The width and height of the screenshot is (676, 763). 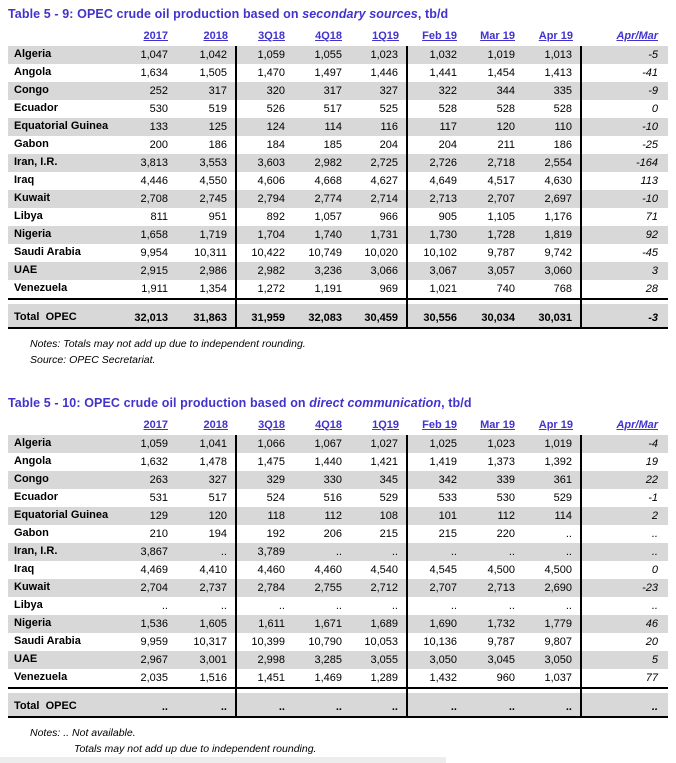 I want to click on value-cell: 2,554, so click(x=552, y=163).